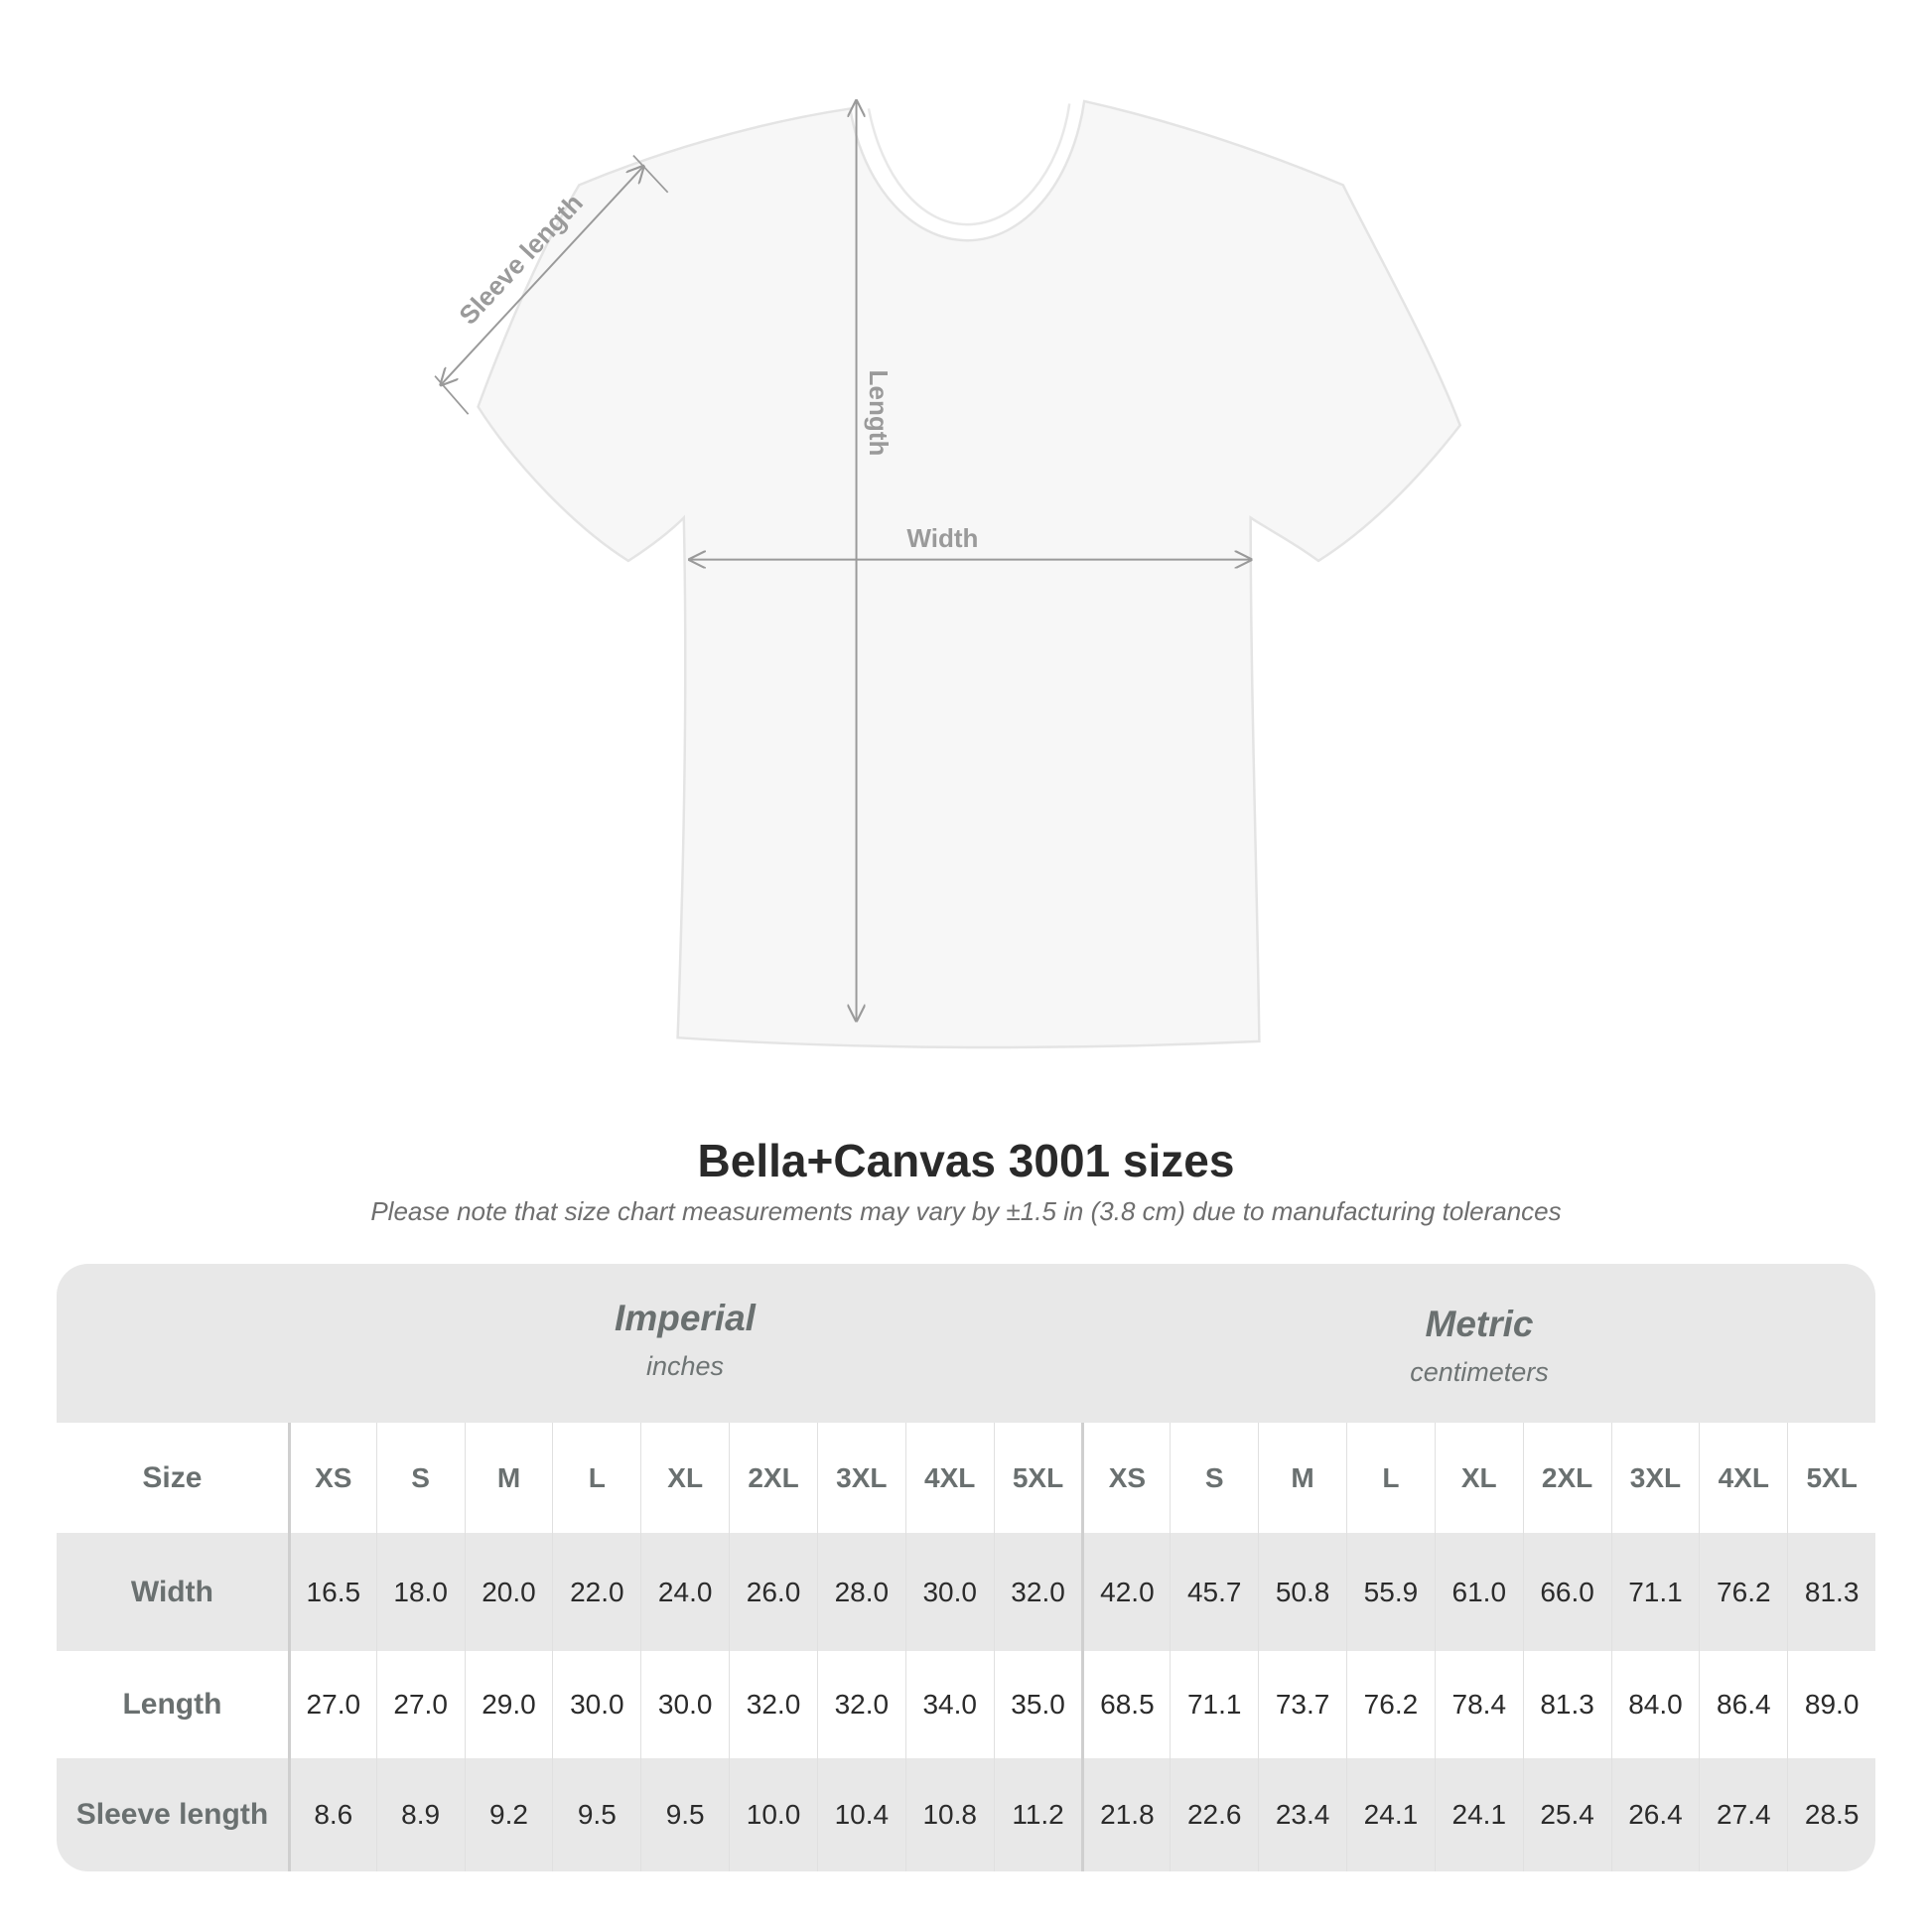 Image resolution: width=1932 pixels, height=1932 pixels. I want to click on length-label: Length, so click(879, 413).